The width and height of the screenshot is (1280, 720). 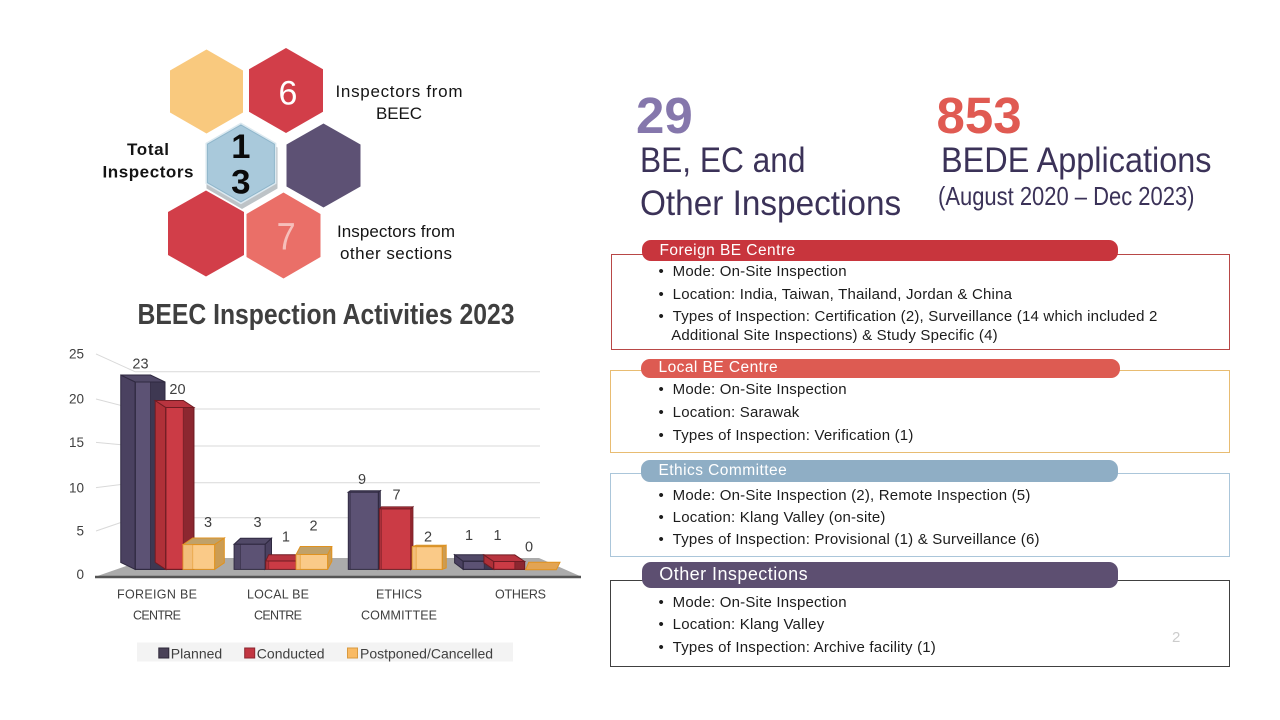 I want to click on svg-text: Inspectors, so click(x=148, y=172).